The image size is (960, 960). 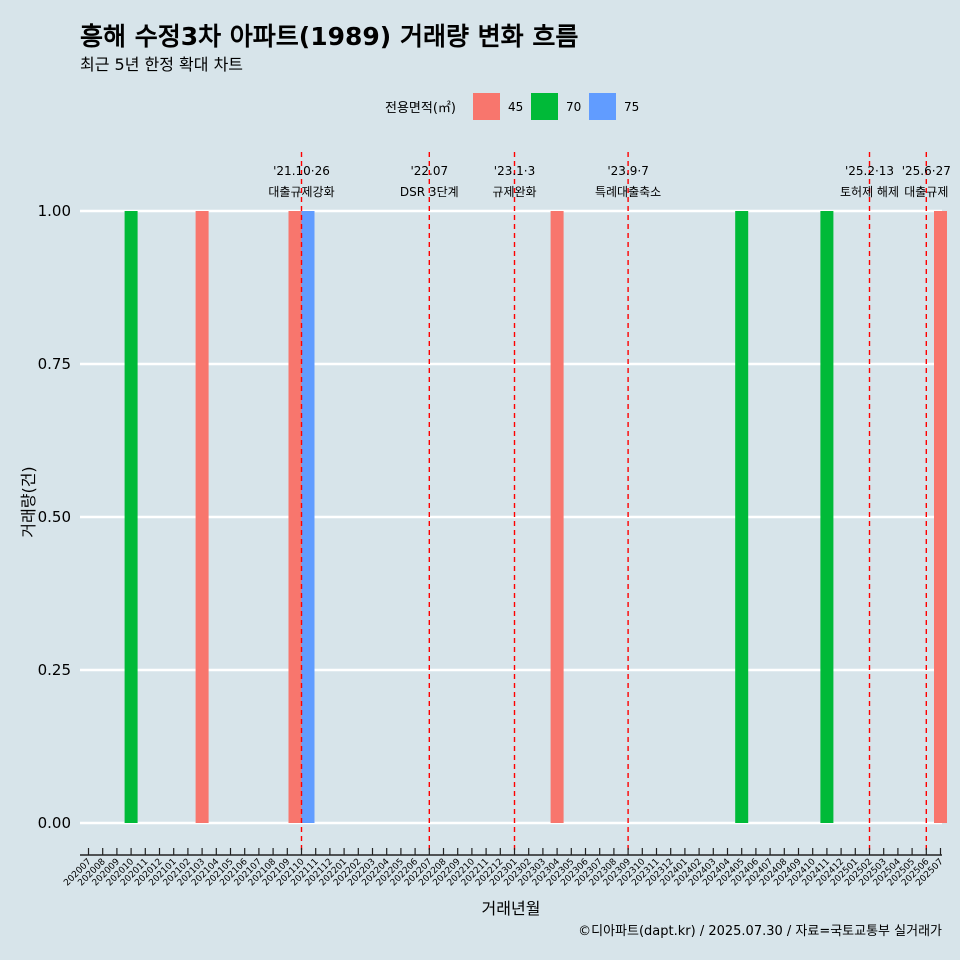 What do you see at coordinates (429, 171) in the screenshot?
I see `event-date-202207: '22.07` at bounding box center [429, 171].